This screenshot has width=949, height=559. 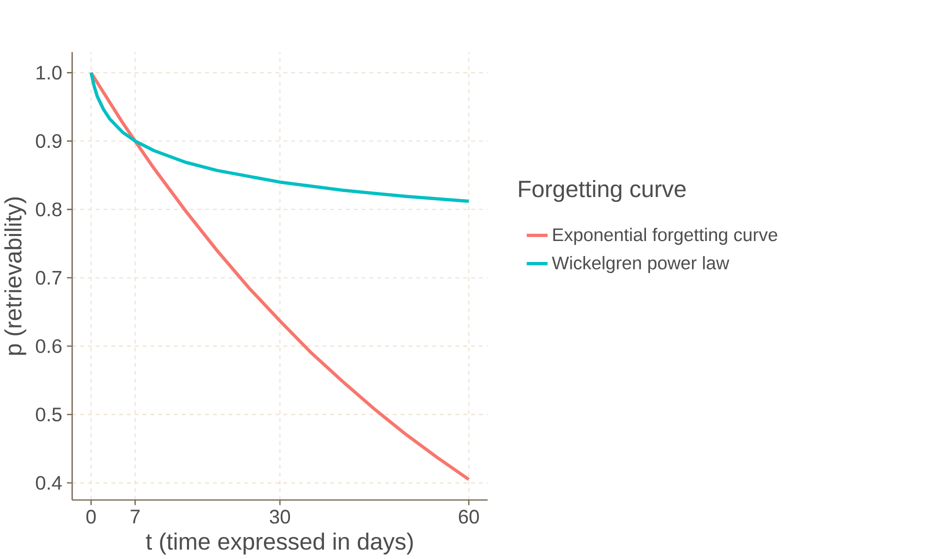 What do you see at coordinates (279, 137) in the screenshot?
I see `line-series` at bounding box center [279, 137].